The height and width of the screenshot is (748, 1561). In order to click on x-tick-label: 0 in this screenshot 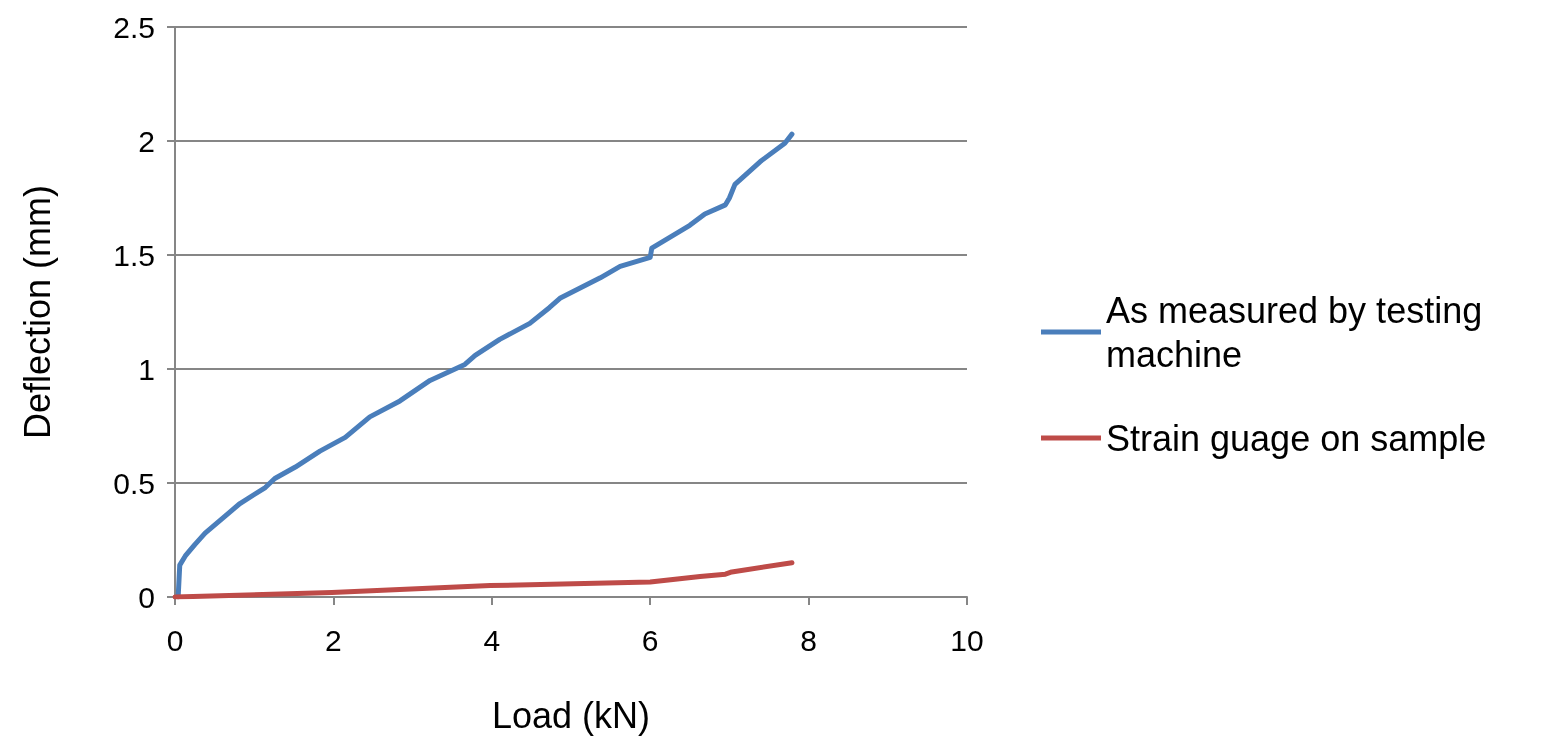, I will do `click(175, 640)`.